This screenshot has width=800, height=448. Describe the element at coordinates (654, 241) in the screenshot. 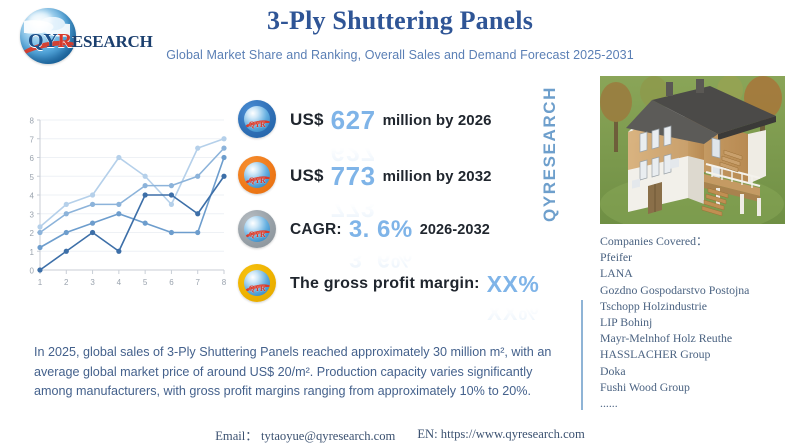

I see `companies-heading: Companies Covered：` at that location.